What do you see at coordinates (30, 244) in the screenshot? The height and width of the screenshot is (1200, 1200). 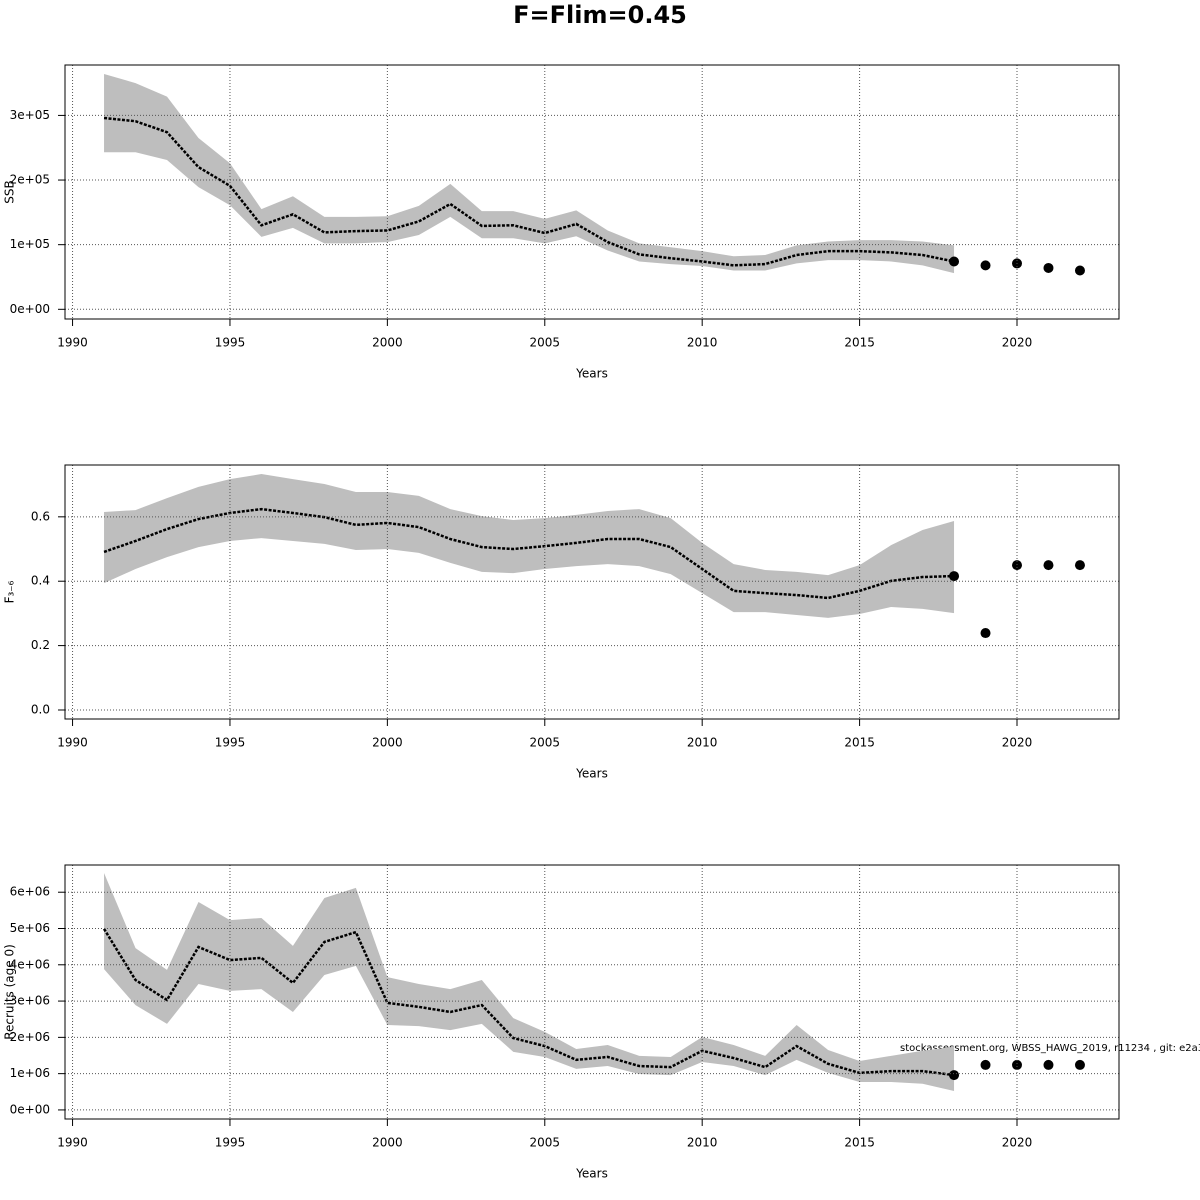 I see `y-tick-label: 1e+05` at bounding box center [30, 244].